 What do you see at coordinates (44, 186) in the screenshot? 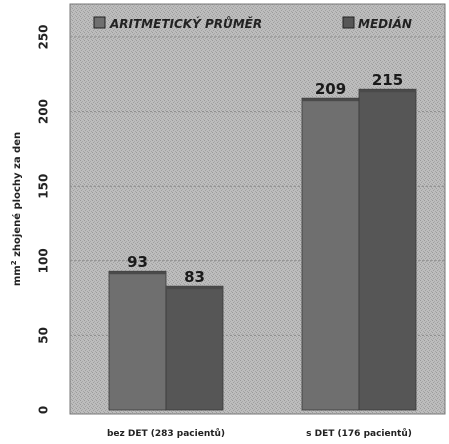
I see `y-tick-label: 150` at bounding box center [44, 186].